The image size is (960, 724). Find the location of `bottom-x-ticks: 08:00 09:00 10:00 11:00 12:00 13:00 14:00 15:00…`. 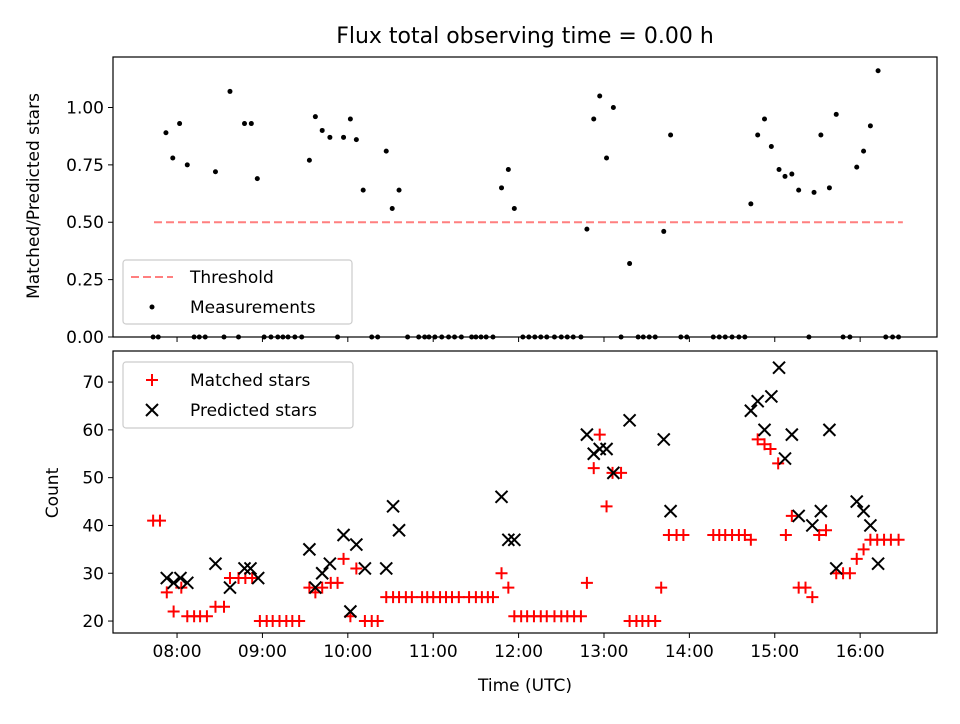

bottom-x-ticks: 08:00 09:00 10:00 11:00 12:00 13:00 14:00 15:00… is located at coordinates (519, 647).